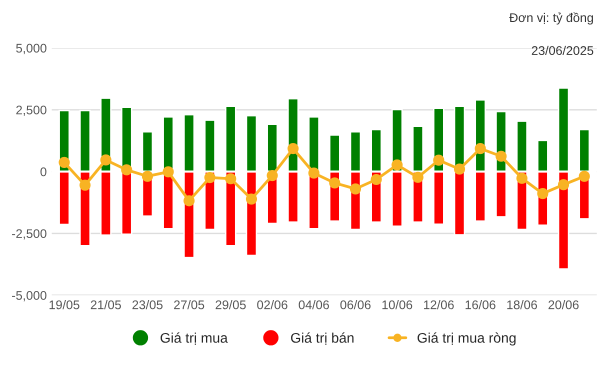 This screenshot has height=369, width=609. What do you see at coordinates (43, 171) in the screenshot?
I see `y-tick-label: 0` at bounding box center [43, 171].